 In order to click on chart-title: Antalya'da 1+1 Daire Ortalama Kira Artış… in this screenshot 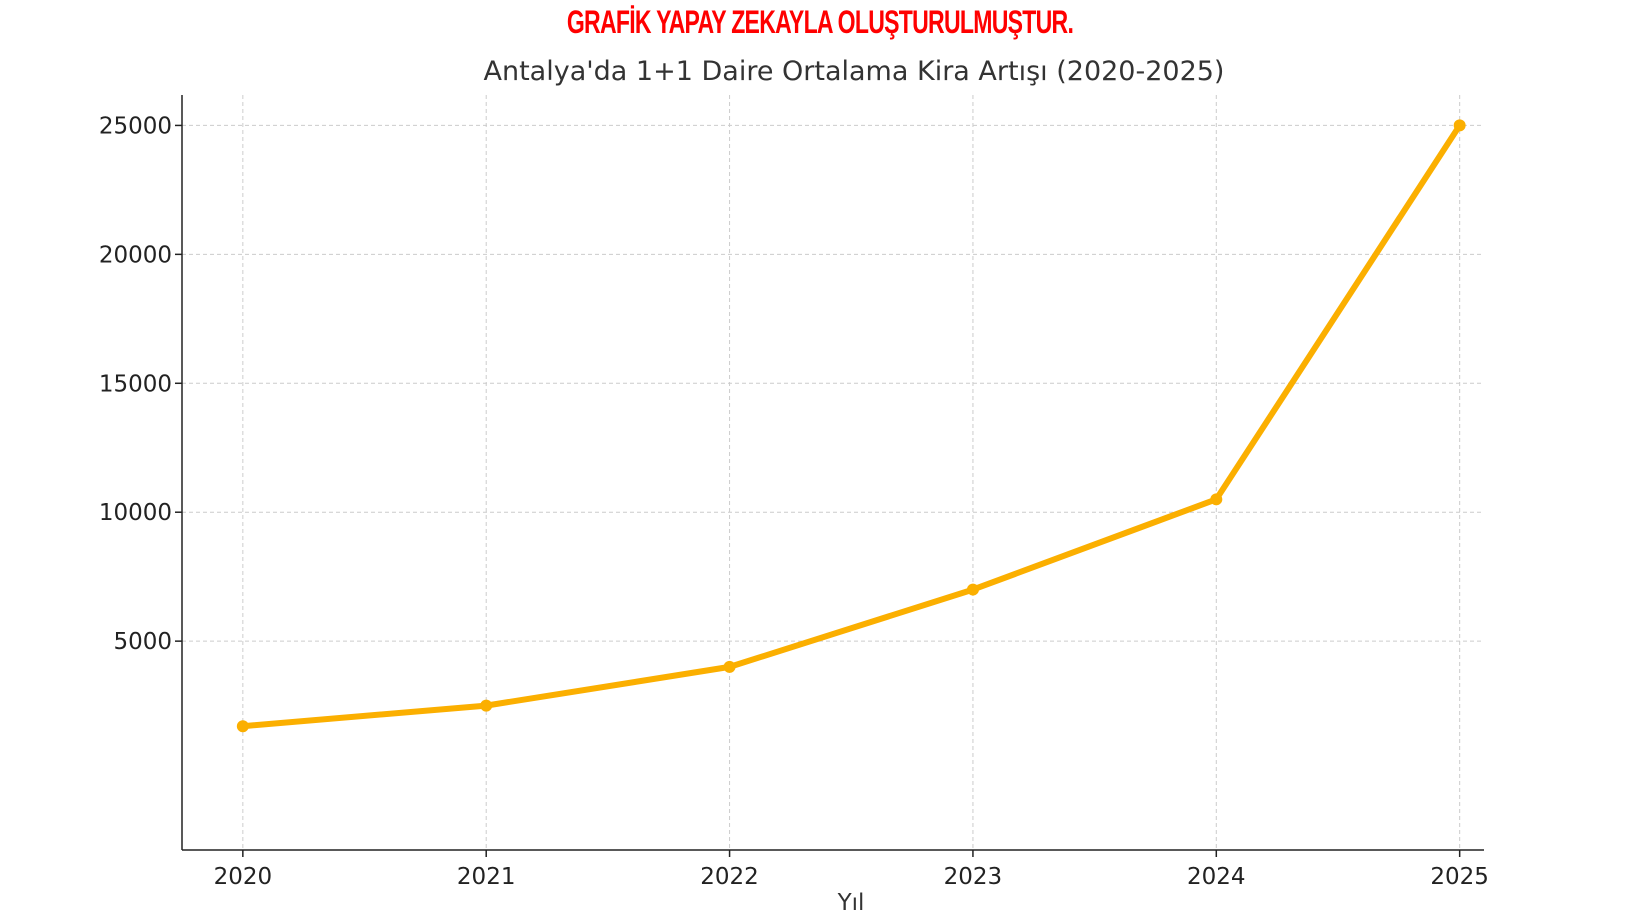, I will do `click(854, 71)`.